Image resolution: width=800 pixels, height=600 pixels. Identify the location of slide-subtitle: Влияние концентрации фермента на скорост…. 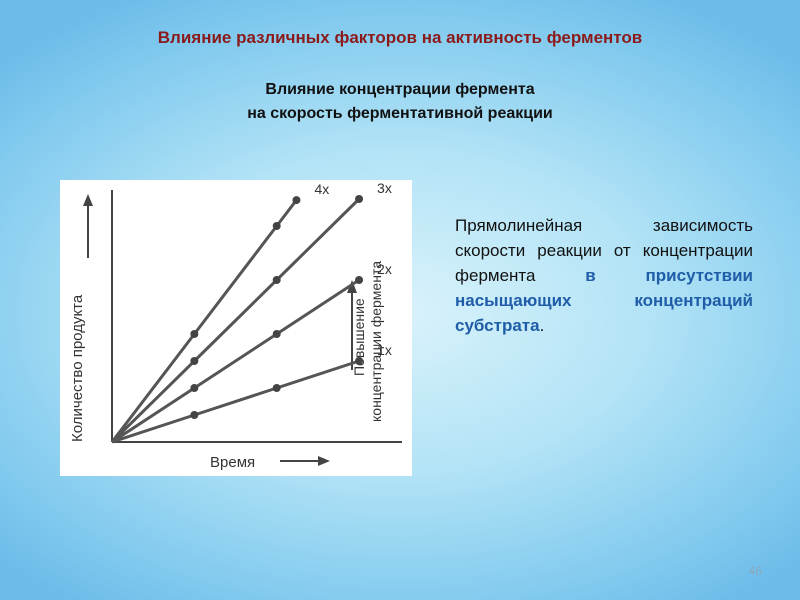
(400, 102).